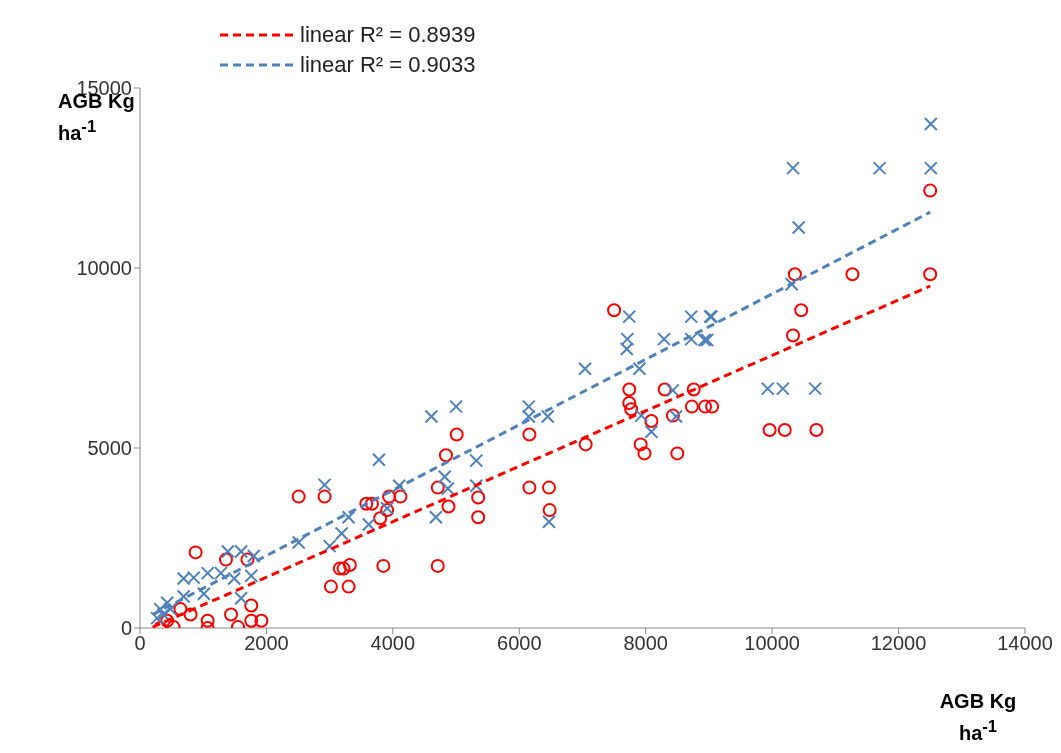  What do you see at coordinates (898, 643) in the screenshot?
I see `x-tick-label: 12000` at bounding box center [898, 643].